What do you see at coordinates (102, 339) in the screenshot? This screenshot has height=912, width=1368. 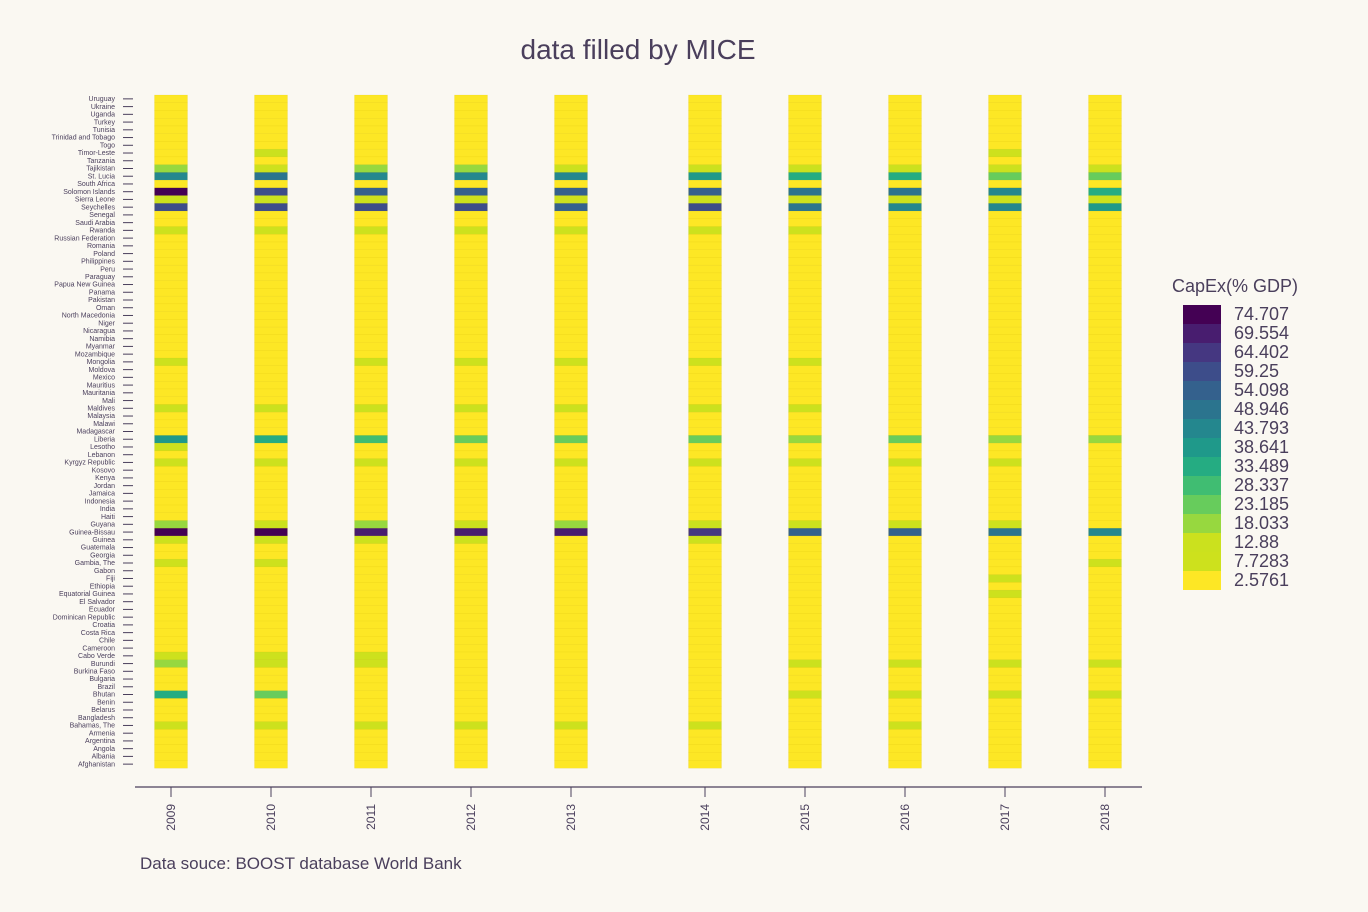 I see `y-tick-label: Namibia` at bounding box center [102, 339].